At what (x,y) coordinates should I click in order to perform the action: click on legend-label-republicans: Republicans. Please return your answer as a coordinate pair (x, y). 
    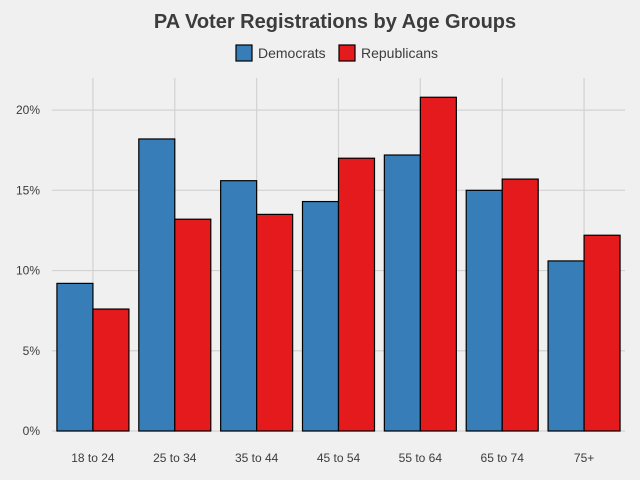
    Looking at the image, I should click on (399, 53).